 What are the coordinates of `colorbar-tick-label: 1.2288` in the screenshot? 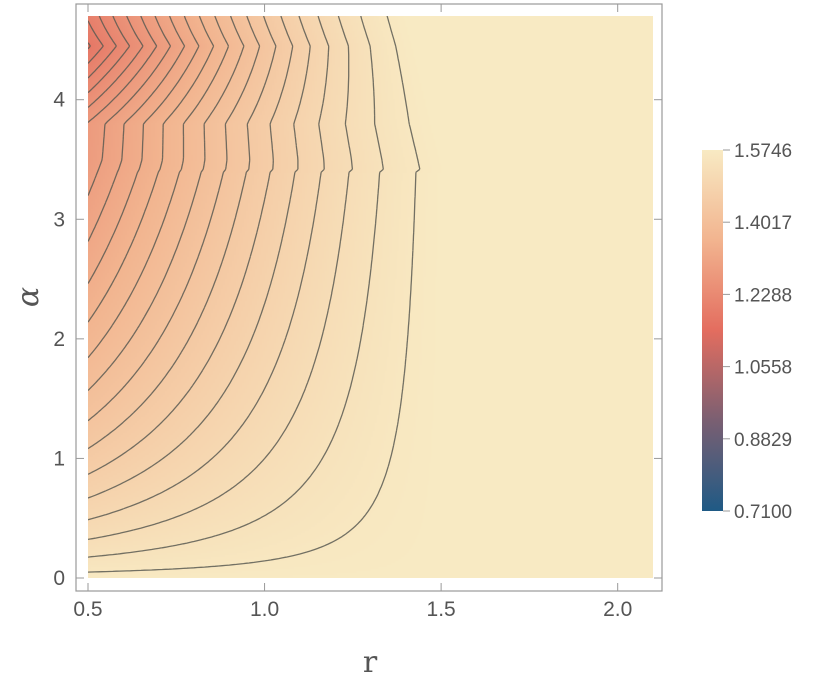 It's located at (763, 295).